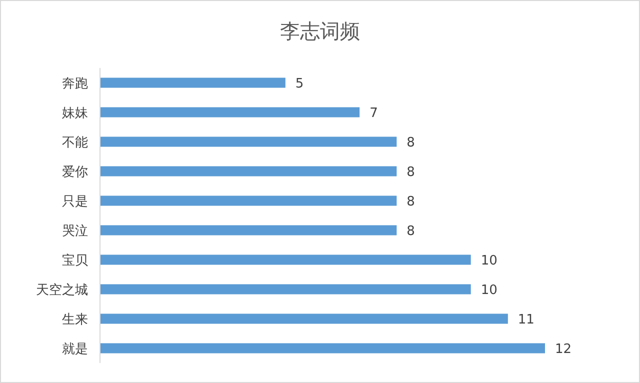 The image size is (640, 383). I want to click on y-tick-label: 不能, so click(75, 142).